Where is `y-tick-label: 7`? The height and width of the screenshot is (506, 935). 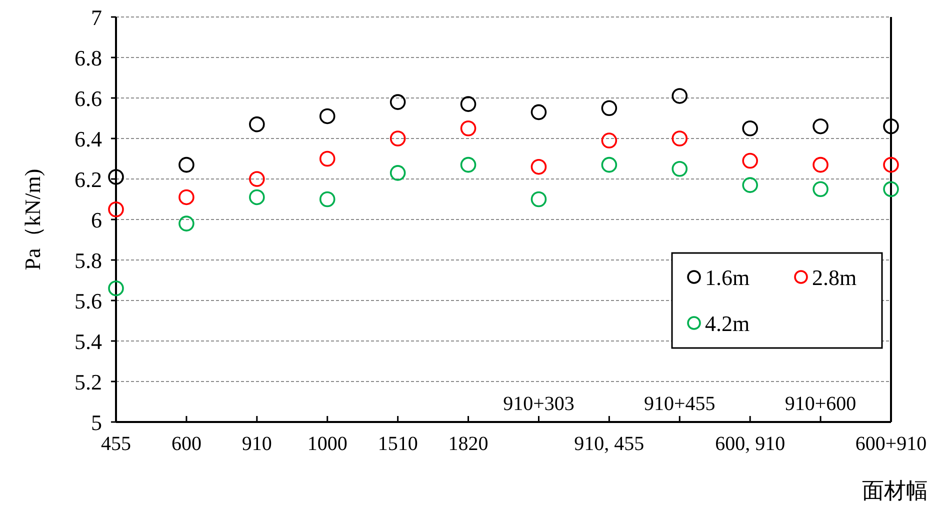 y-tick-label: 7 is located at coordinates (96, 17).